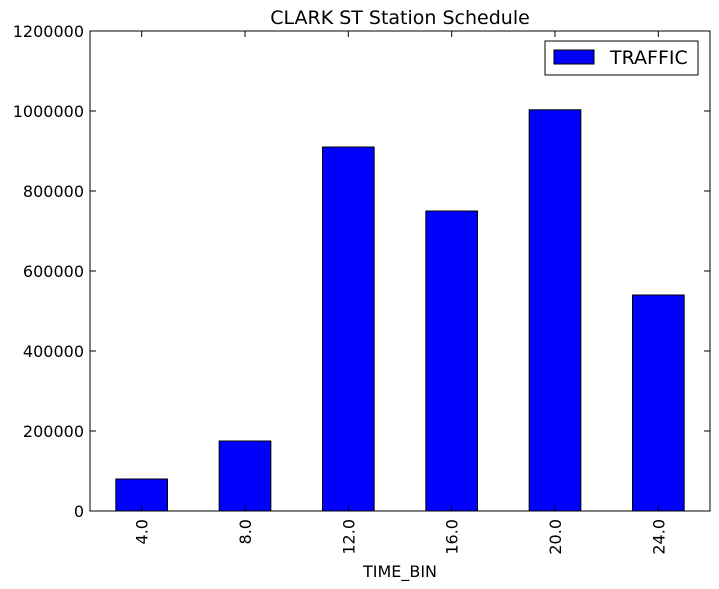  Describe the element at coordinates (142, 531) in the screenshot. I see `x-tick-label: 4.0` at that location.